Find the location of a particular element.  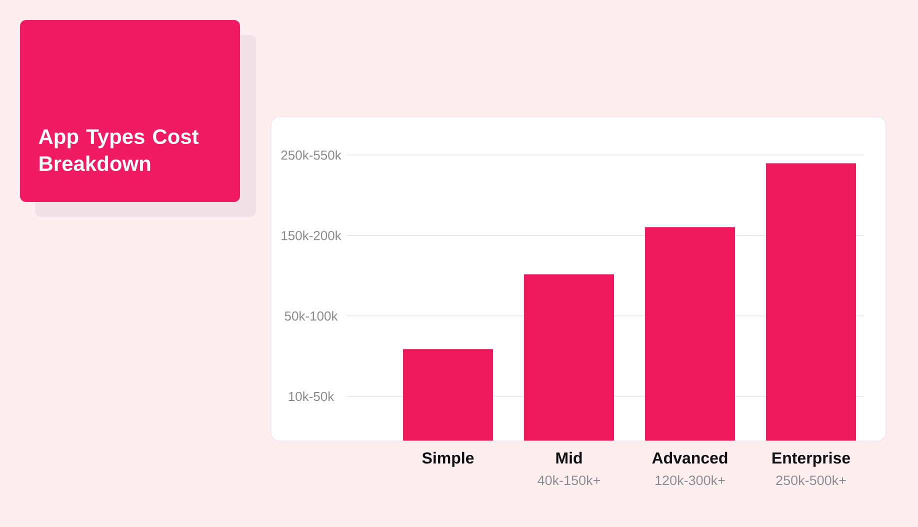

text: App Types Cost Breakdown is located at coordinates (118, 150).